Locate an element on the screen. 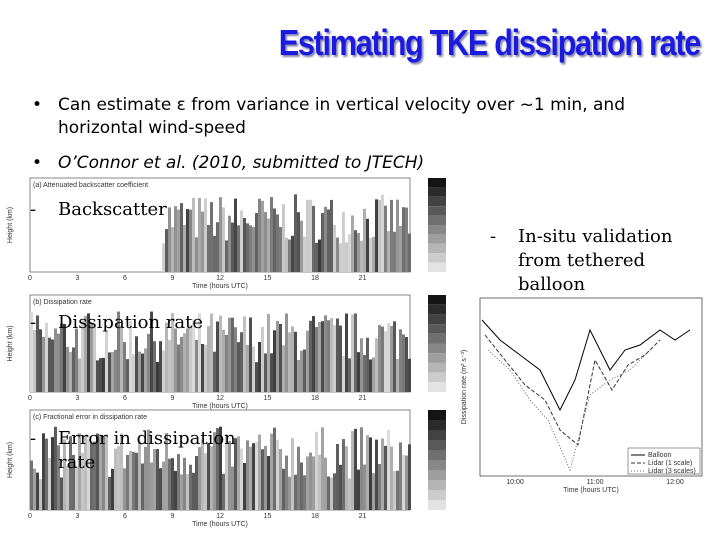  plot-line is located at coordinates (572, 390).